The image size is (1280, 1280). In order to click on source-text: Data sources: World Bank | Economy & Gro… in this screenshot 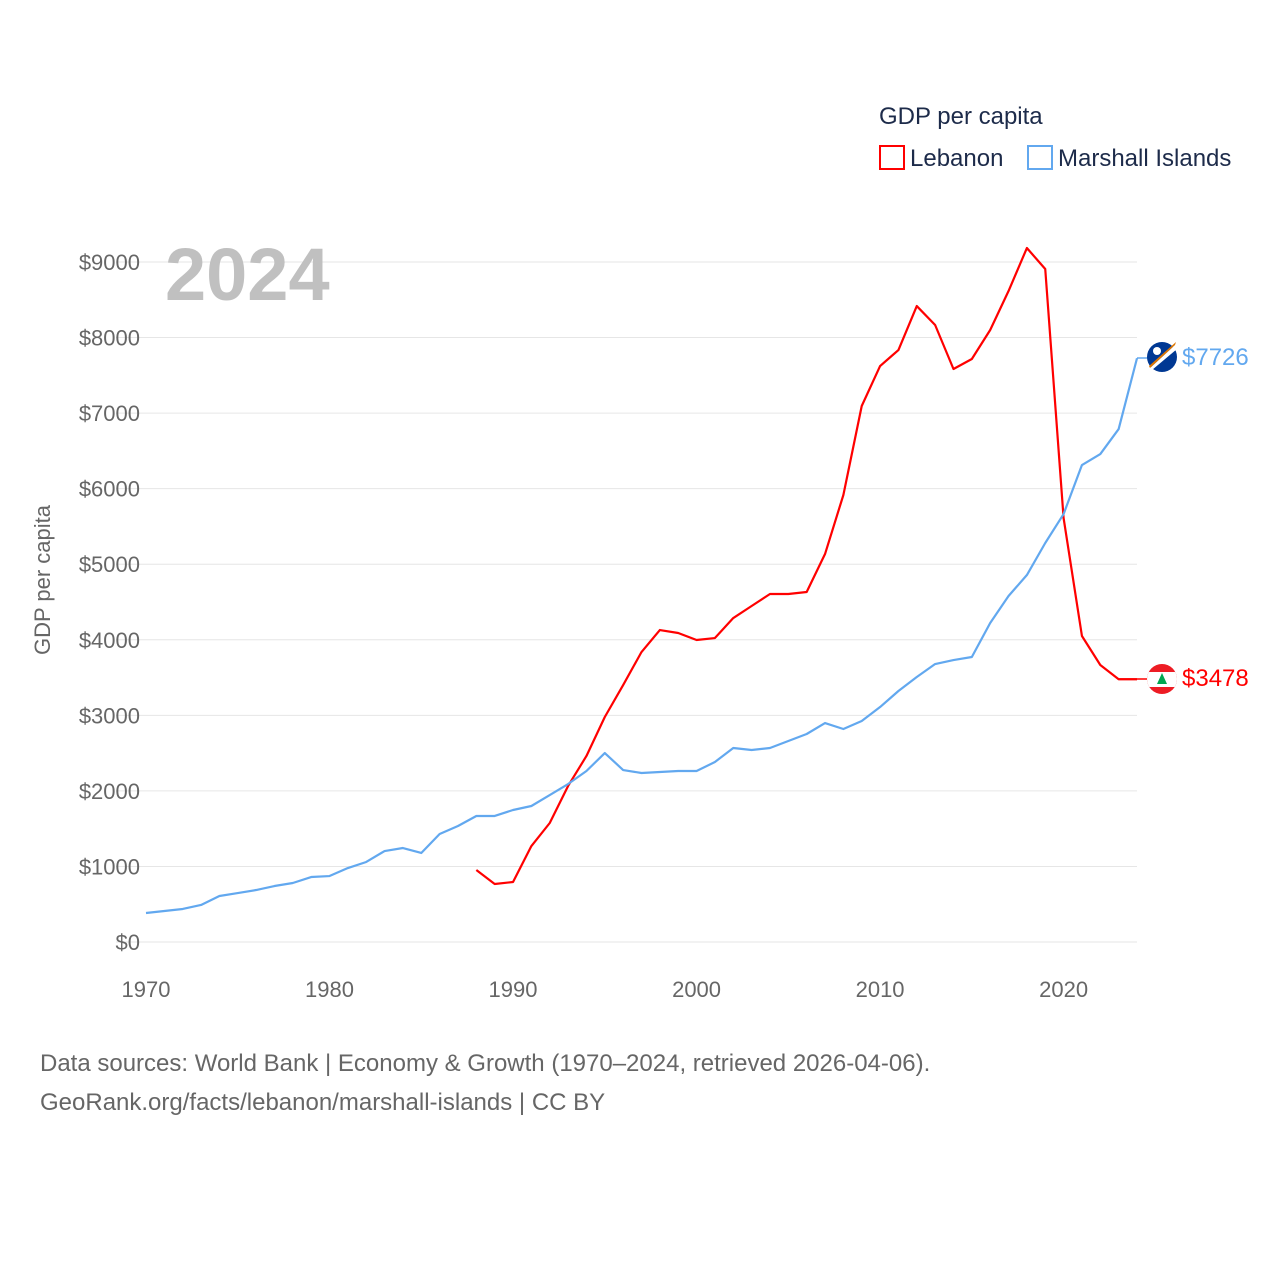, I will do `click(485, 1063)`.